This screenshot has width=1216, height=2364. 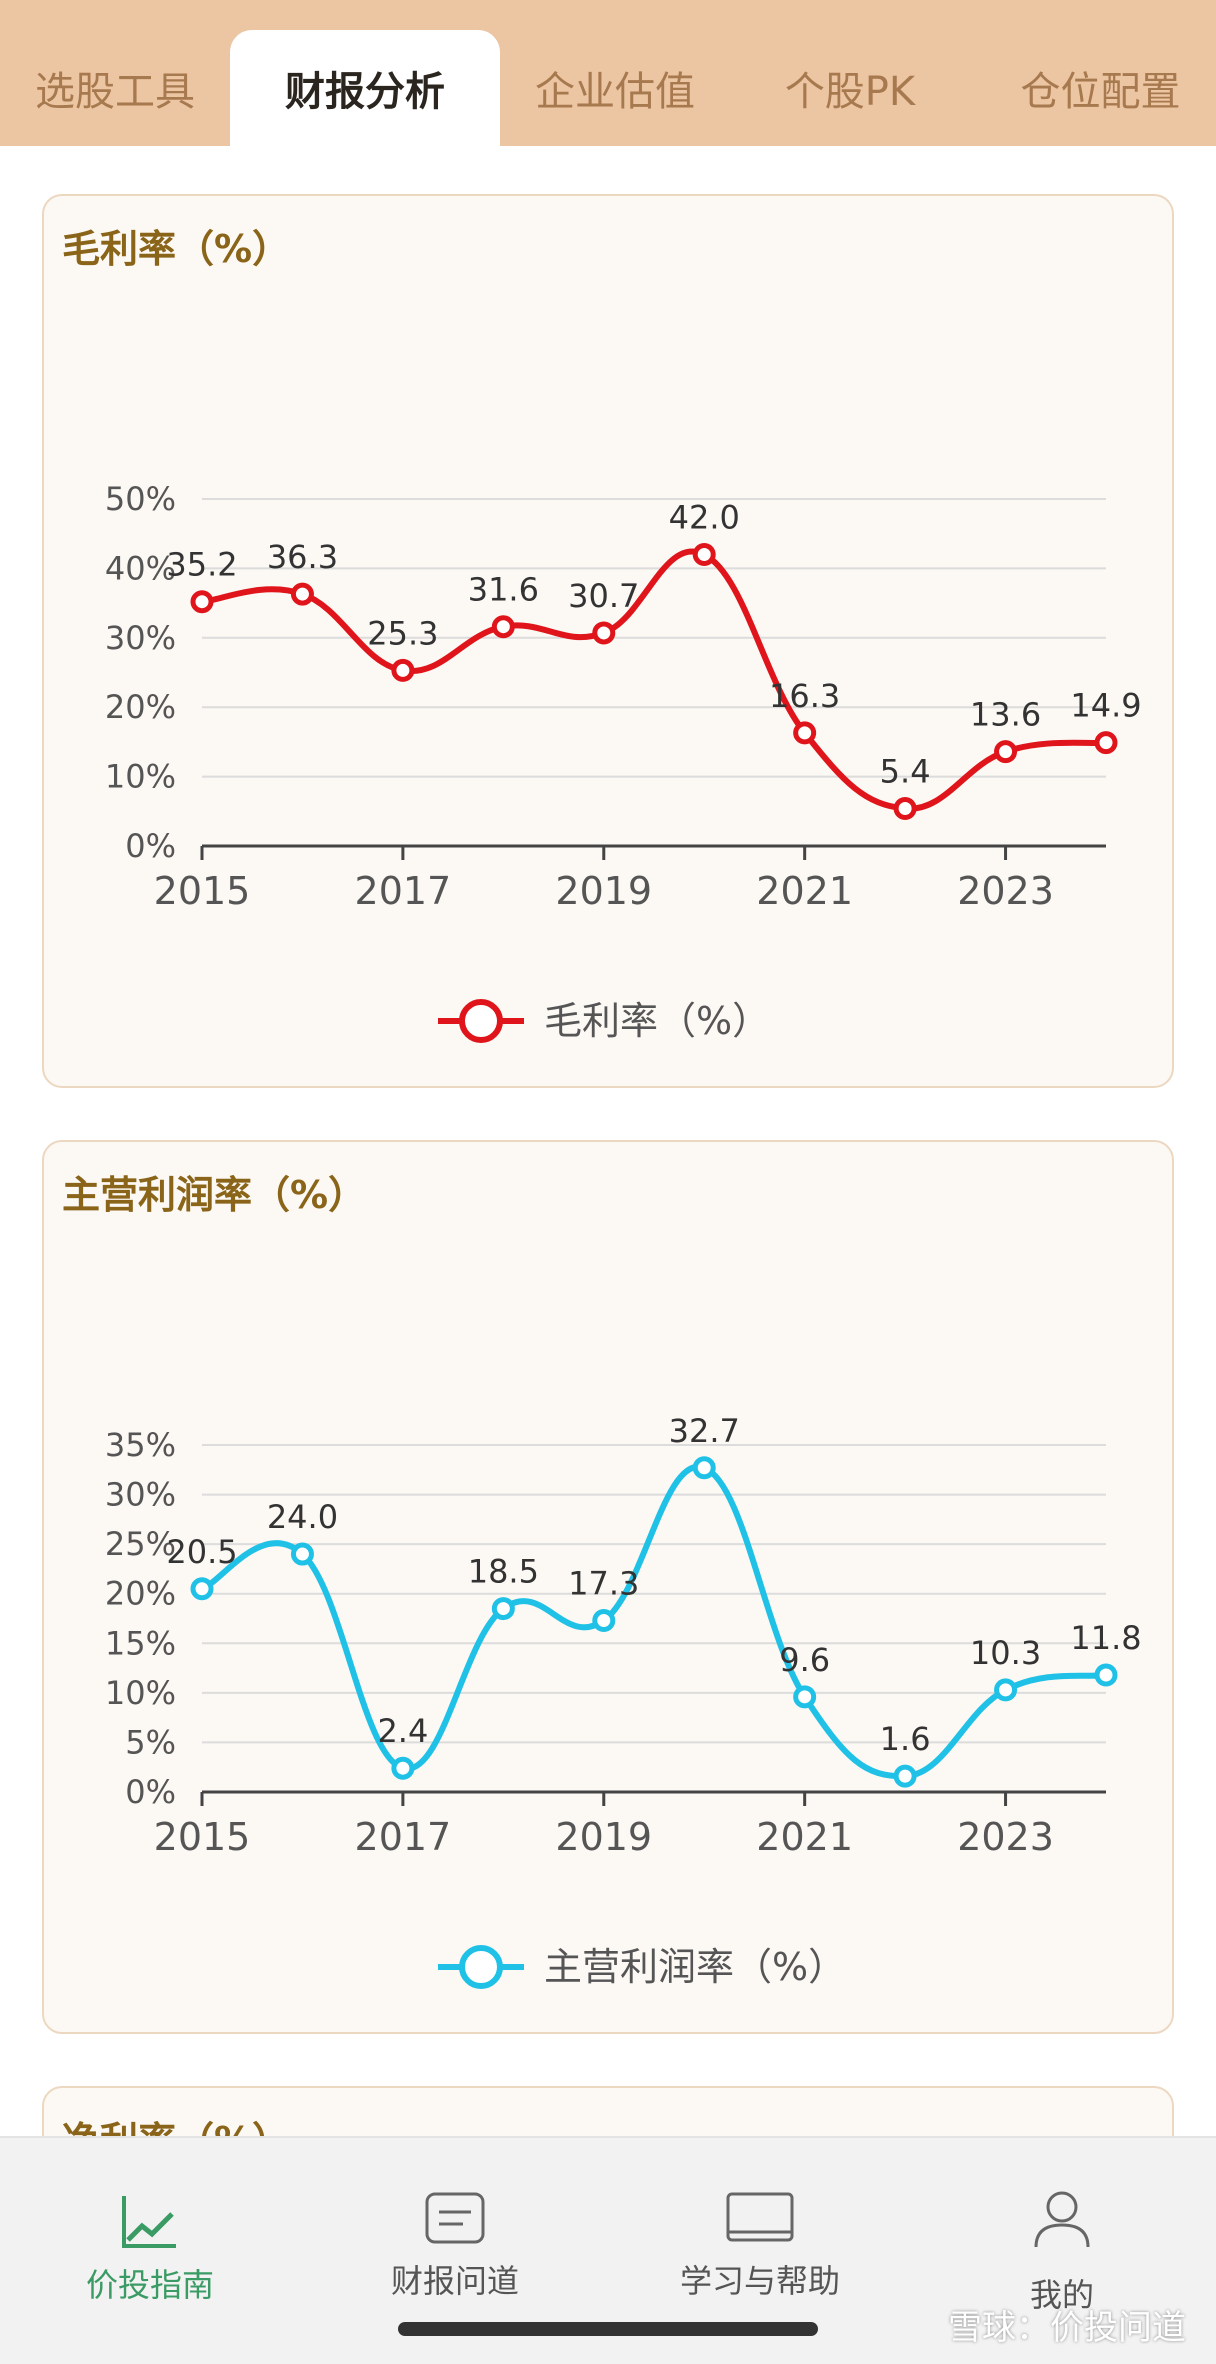 What do you see at coordinates (503, 1572) in the screenshot?
I see `data-label: 18.5` at bounding box center [503, 1572].